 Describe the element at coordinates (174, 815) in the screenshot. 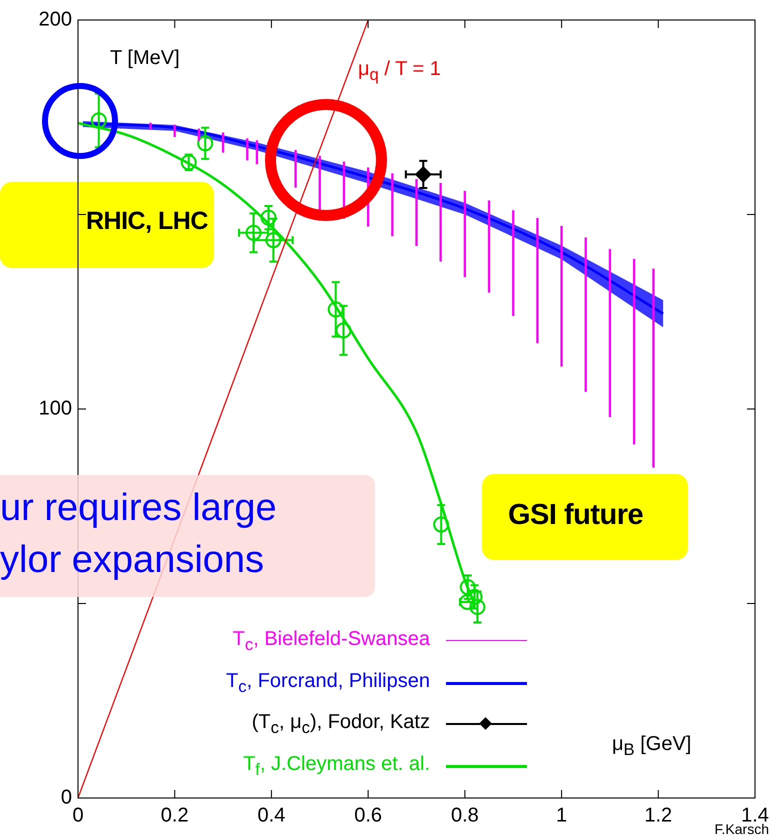

I see `x-tick-label: 0.2` at that location.